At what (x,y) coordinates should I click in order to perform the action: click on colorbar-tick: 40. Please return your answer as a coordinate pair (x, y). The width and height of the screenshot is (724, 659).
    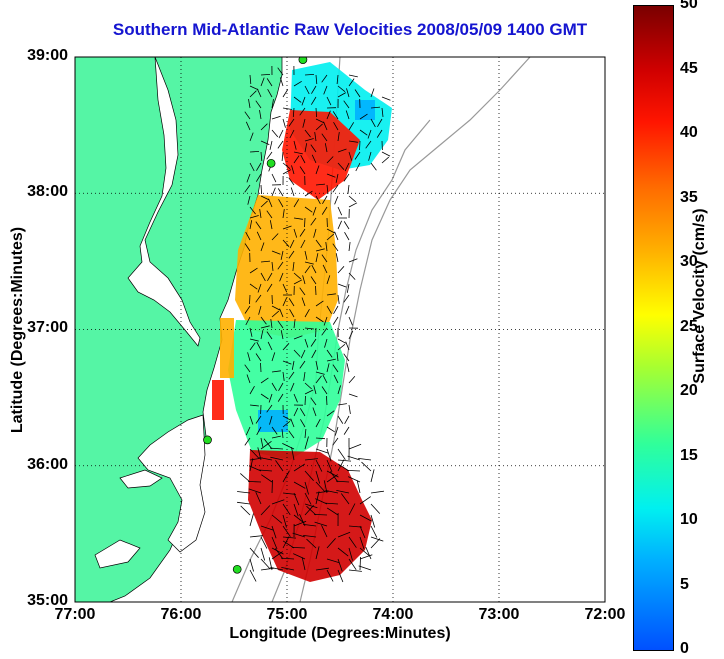
    Looking at the image, I should click on (689, 132).